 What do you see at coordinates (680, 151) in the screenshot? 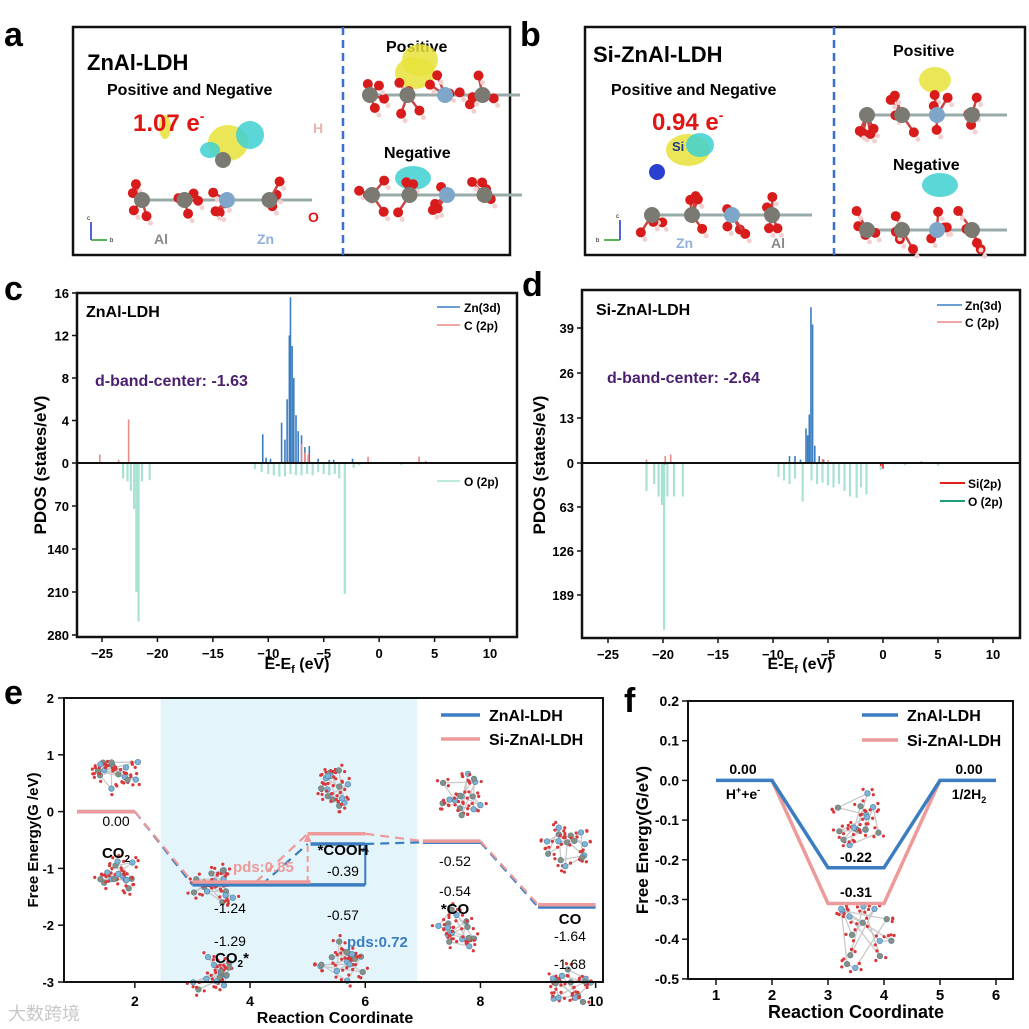
I see `charge-density-structure-image` at bounding box center [680, 151].